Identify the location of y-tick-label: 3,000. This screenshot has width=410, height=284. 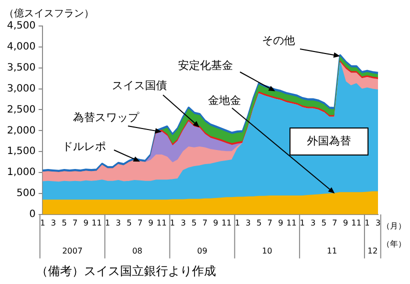
(21, 88).